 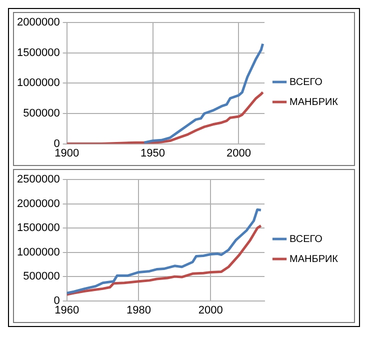 I want to click on x-tick-label: 1980, so click(x=138, y=310).